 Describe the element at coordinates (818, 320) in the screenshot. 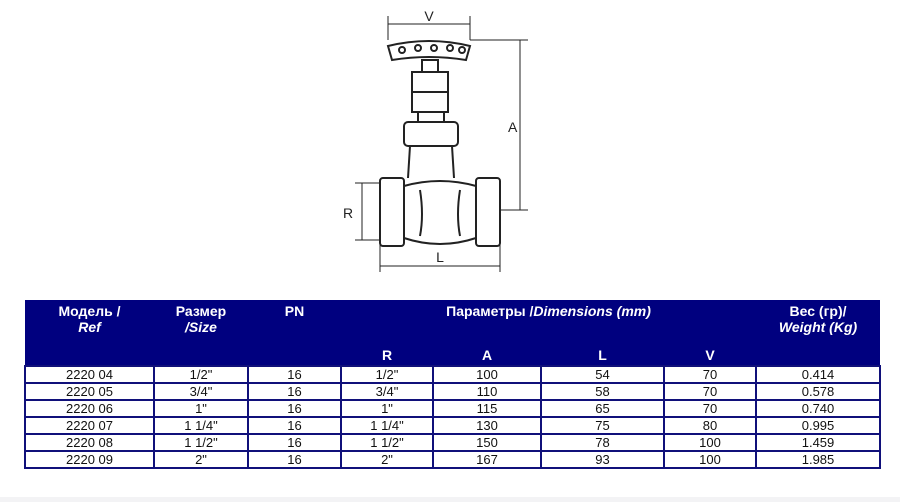

I see `header-weight: Вес (гр)/Weight (Kg)` at that location.